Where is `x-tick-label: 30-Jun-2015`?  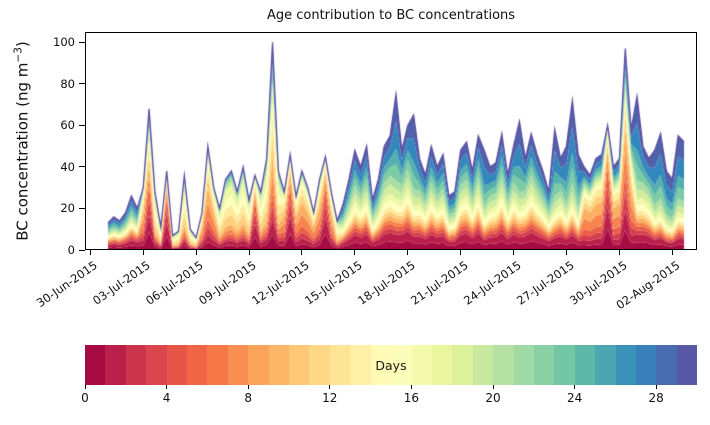
x-tick-label: 30-Jun-2015 is located at coordinates (67, 284).